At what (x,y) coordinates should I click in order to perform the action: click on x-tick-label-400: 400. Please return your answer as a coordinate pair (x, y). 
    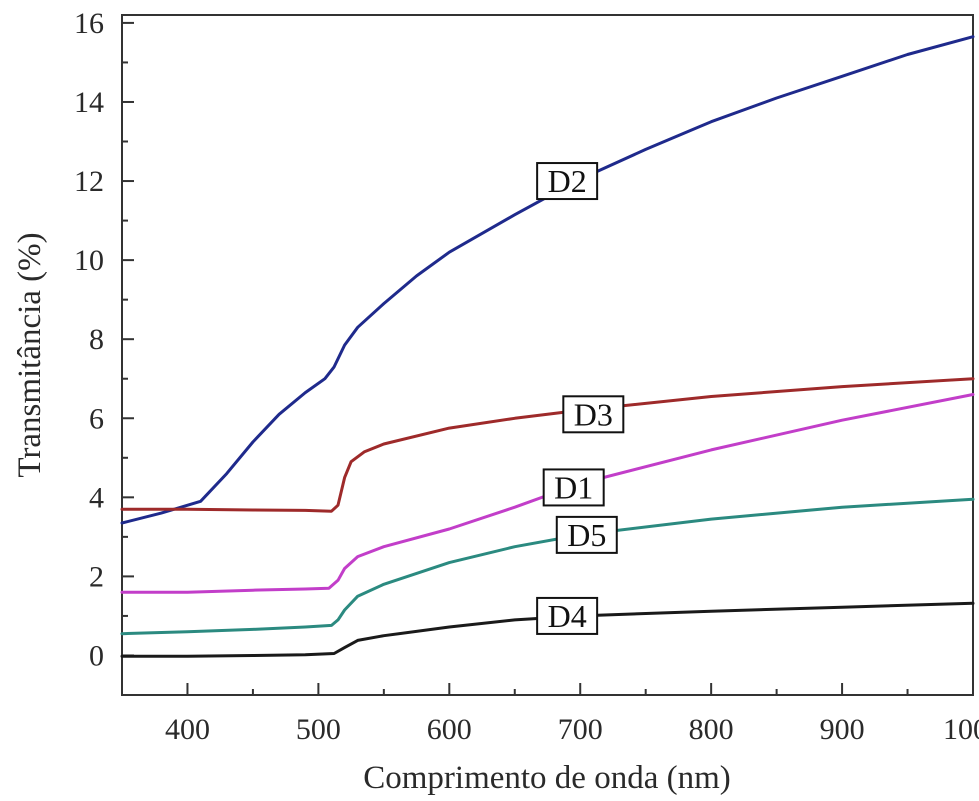
    Looking at the image, I should click on (187, 729).